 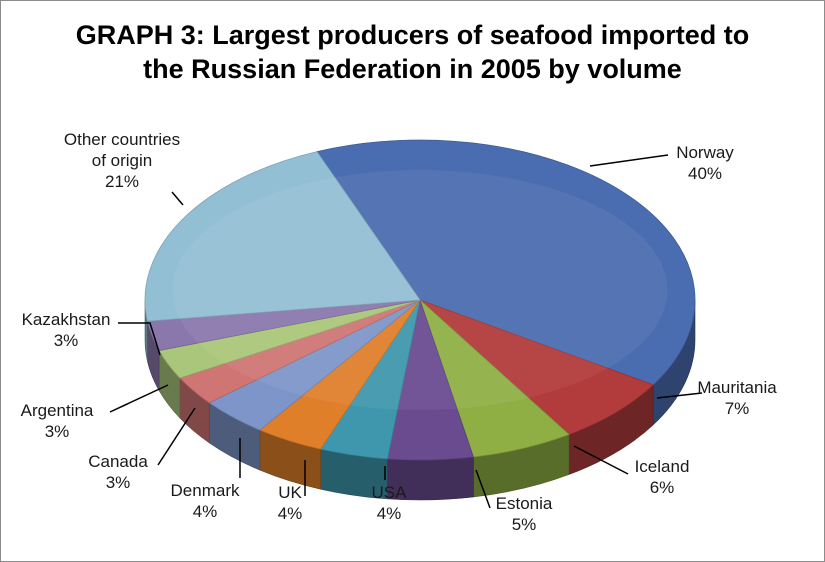 I want to click on leader-canada, so click(x=176, y=436).